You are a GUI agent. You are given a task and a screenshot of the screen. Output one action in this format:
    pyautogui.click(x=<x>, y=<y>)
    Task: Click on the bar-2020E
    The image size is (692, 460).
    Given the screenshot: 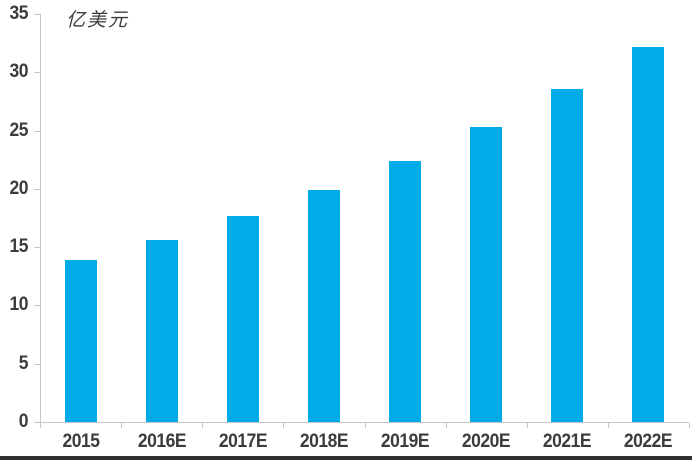 What is the action you would take?
    pyautogui.click(x=486, y=274)
    